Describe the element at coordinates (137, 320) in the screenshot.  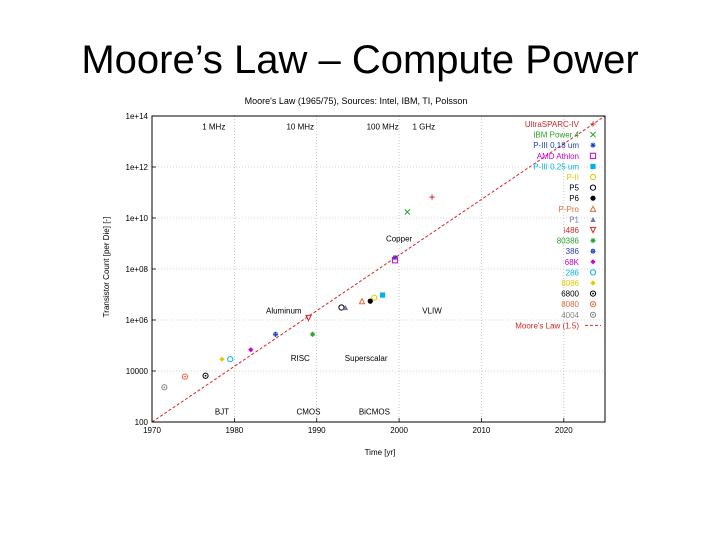
I see `y-tick-label: 1e+06` at that location.